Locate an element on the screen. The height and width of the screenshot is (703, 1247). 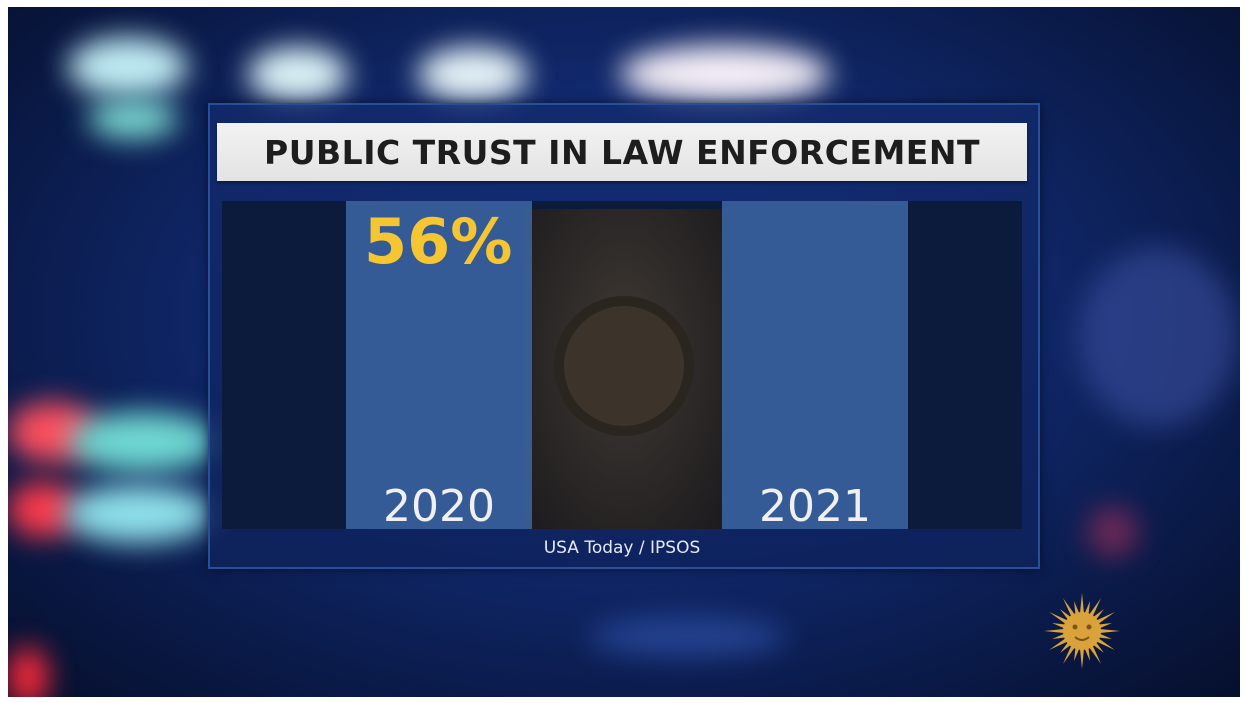
bar-2020 is located at coordinates (439, 365).